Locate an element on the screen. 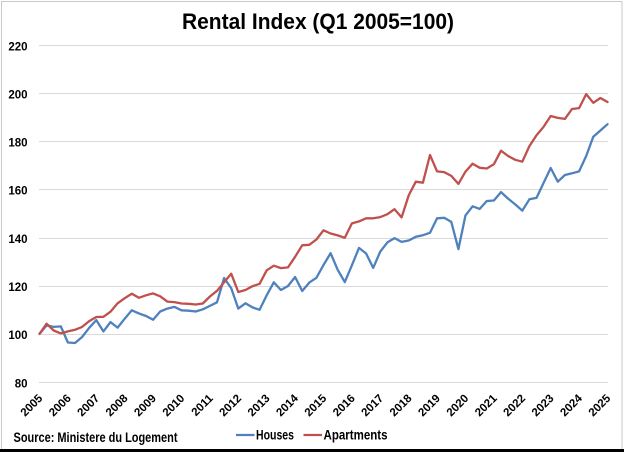 This screenshot has height=452, width=624. svg-text: 160 is located at coordinates (17, 192).